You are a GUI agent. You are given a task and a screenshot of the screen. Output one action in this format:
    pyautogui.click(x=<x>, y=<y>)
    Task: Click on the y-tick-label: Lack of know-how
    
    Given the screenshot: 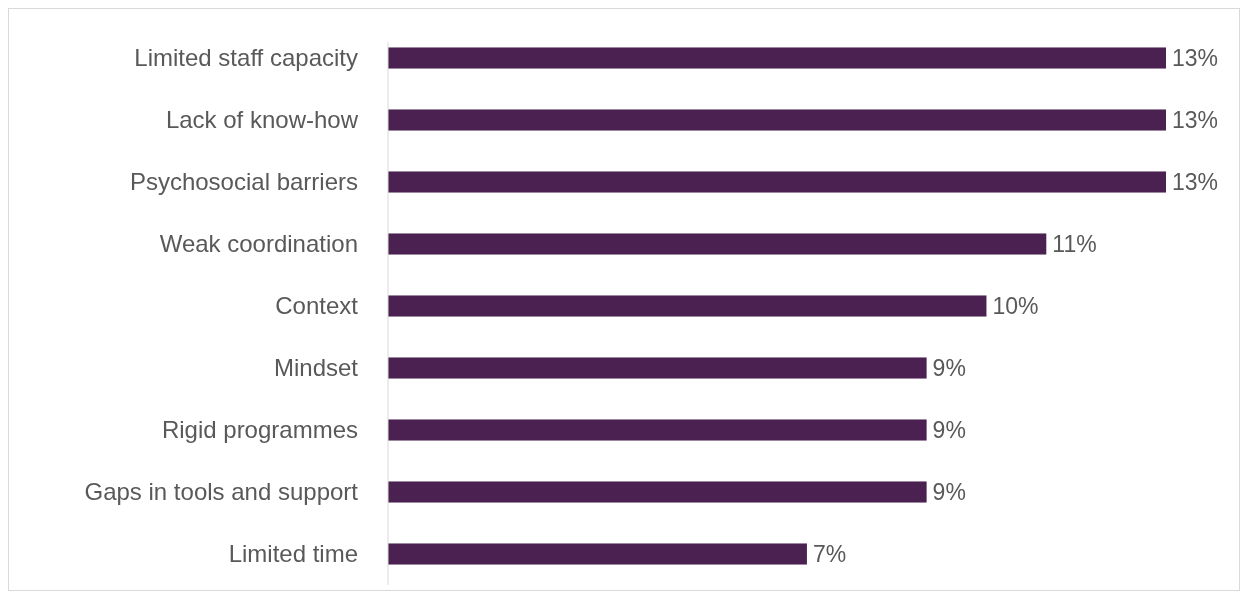 What is the action you would take?
    pyautogui.click(x=262, y=120)
    